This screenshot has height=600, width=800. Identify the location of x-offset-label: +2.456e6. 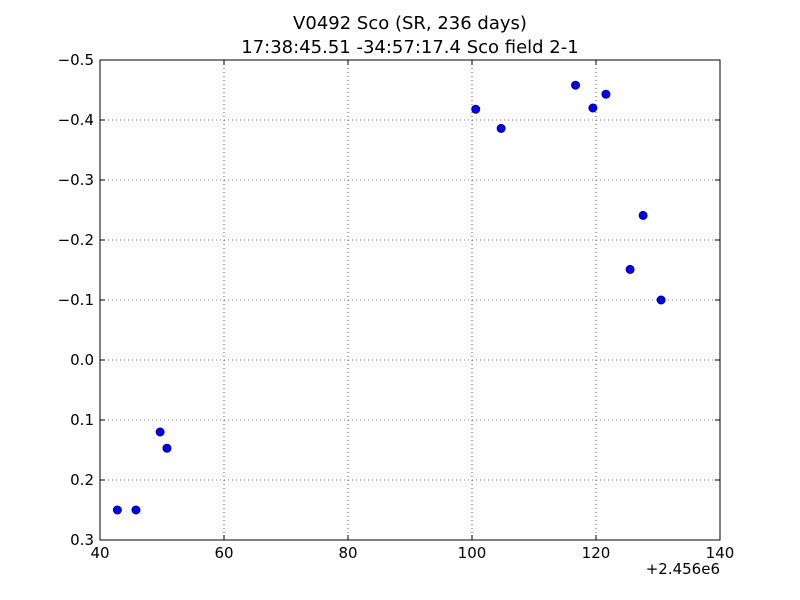
(683, 569).